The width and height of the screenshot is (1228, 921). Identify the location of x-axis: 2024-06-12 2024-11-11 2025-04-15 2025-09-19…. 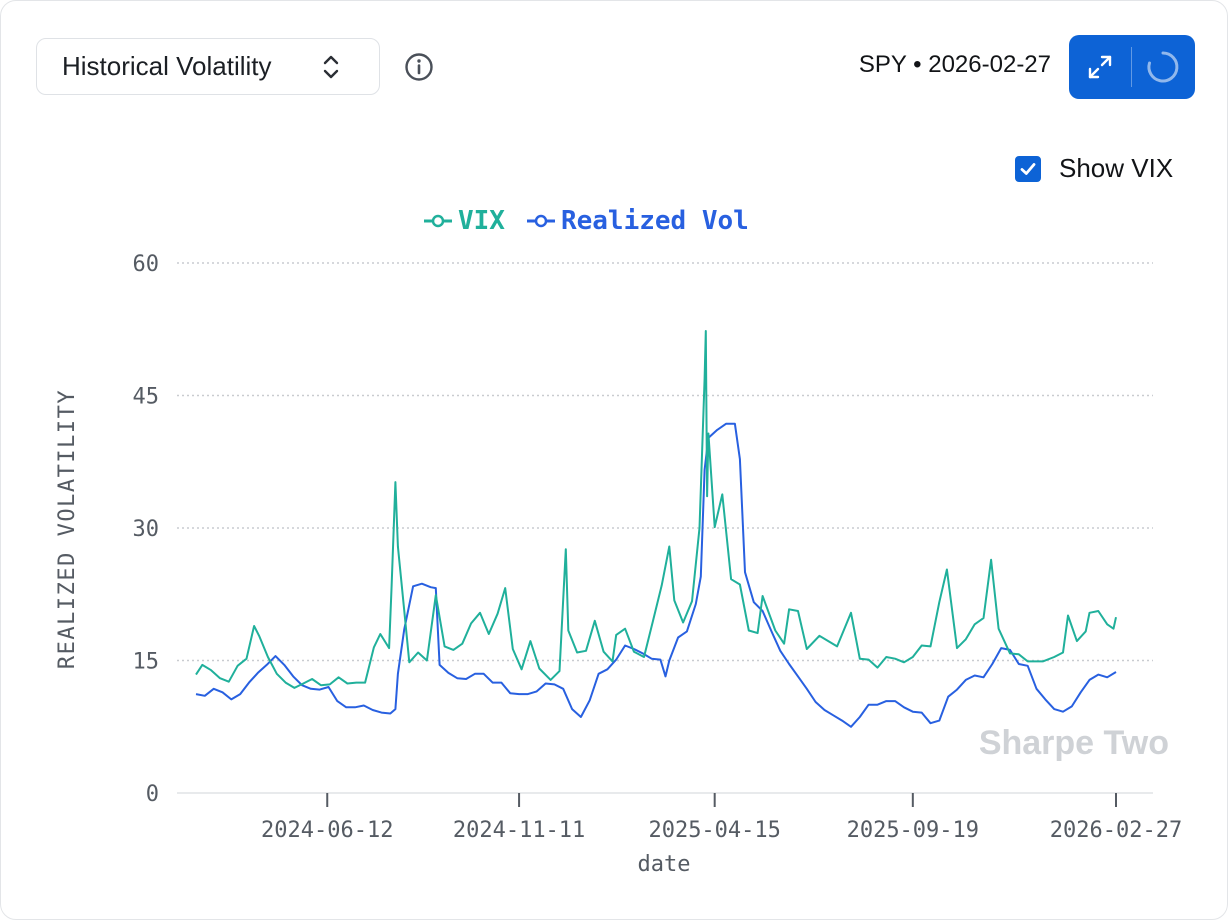
(679, 817).